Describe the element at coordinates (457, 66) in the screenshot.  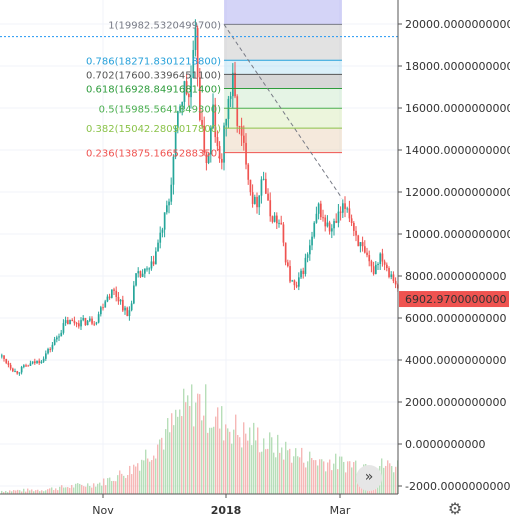
I see `y-tick-label: 18000.0000000000` at that location.